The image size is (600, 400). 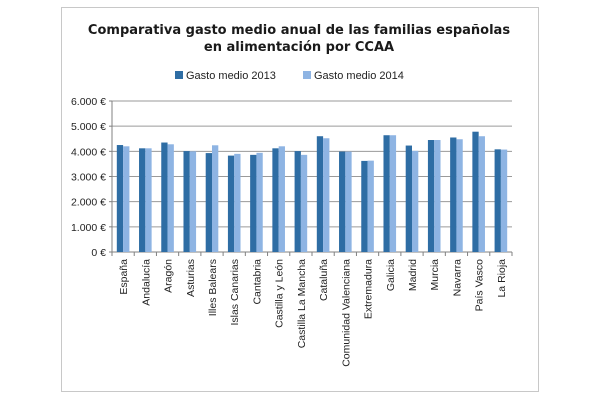 What do you see at coordinates (88, 228) in the screenshot?
I see `y-tick-label: 1.000 €` at bounding box center [88, 228].